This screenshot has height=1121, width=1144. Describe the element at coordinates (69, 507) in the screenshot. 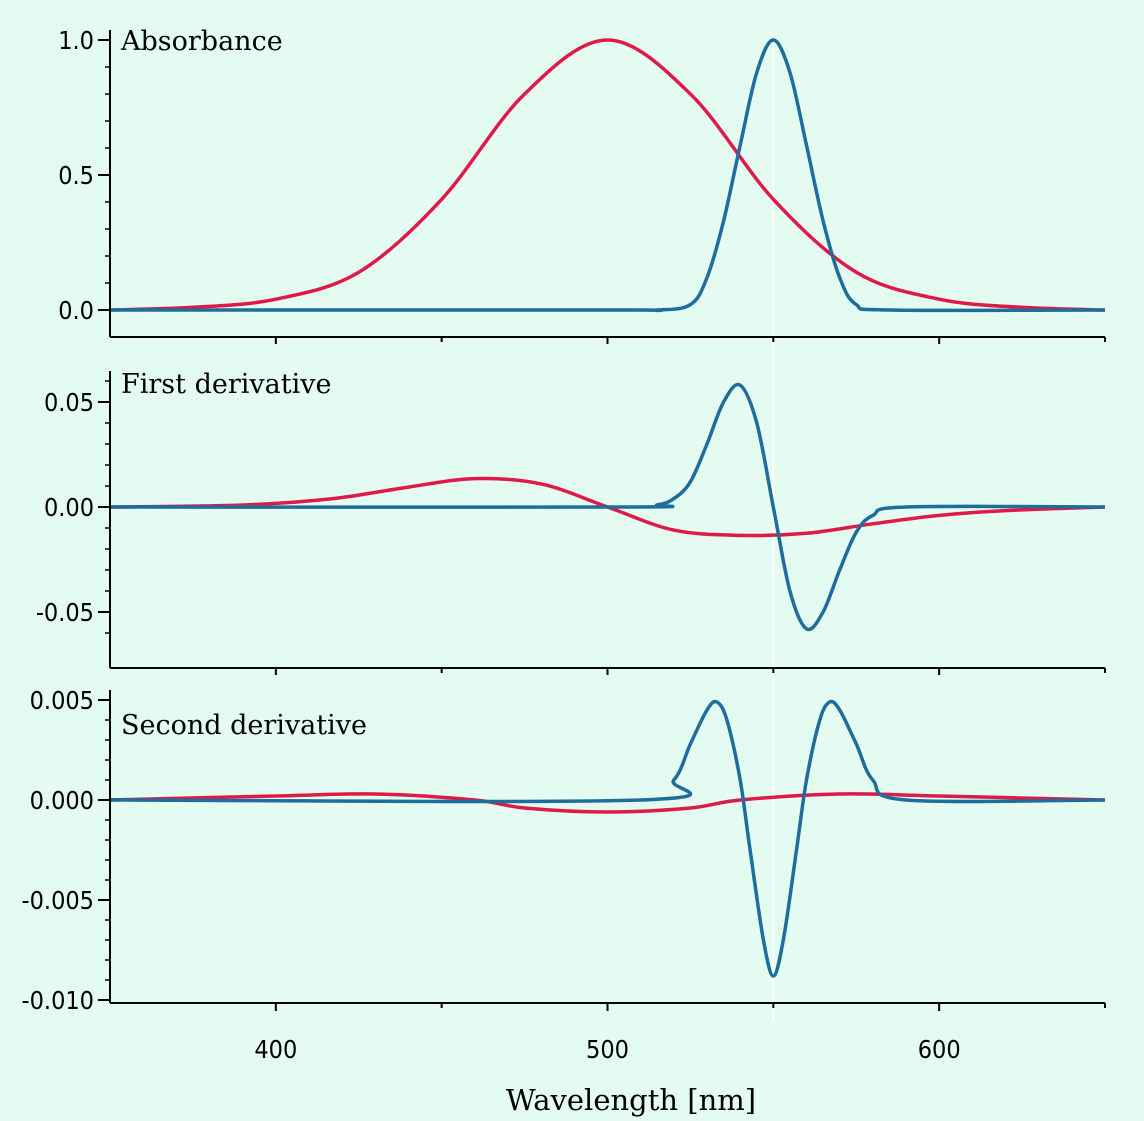

I see `y-tick-label: 0.00` at that location.